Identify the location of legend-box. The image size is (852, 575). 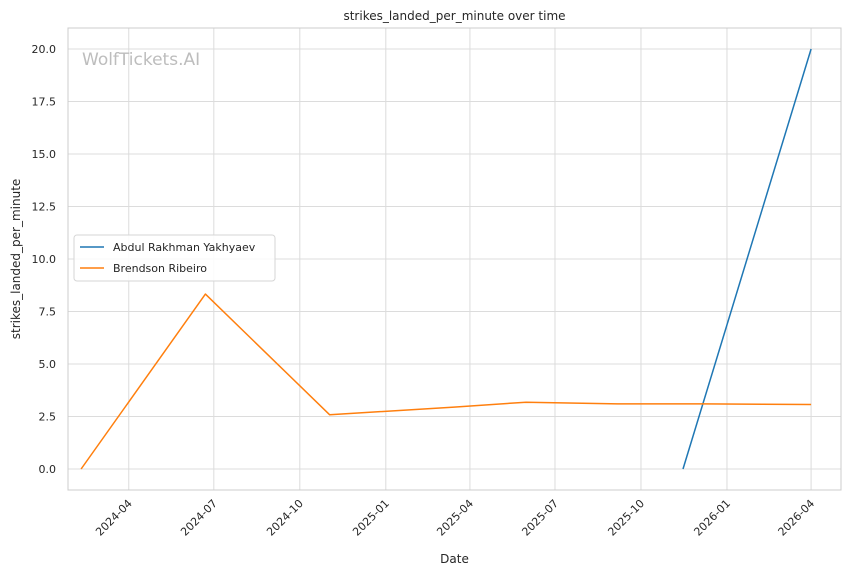
(174, 258).